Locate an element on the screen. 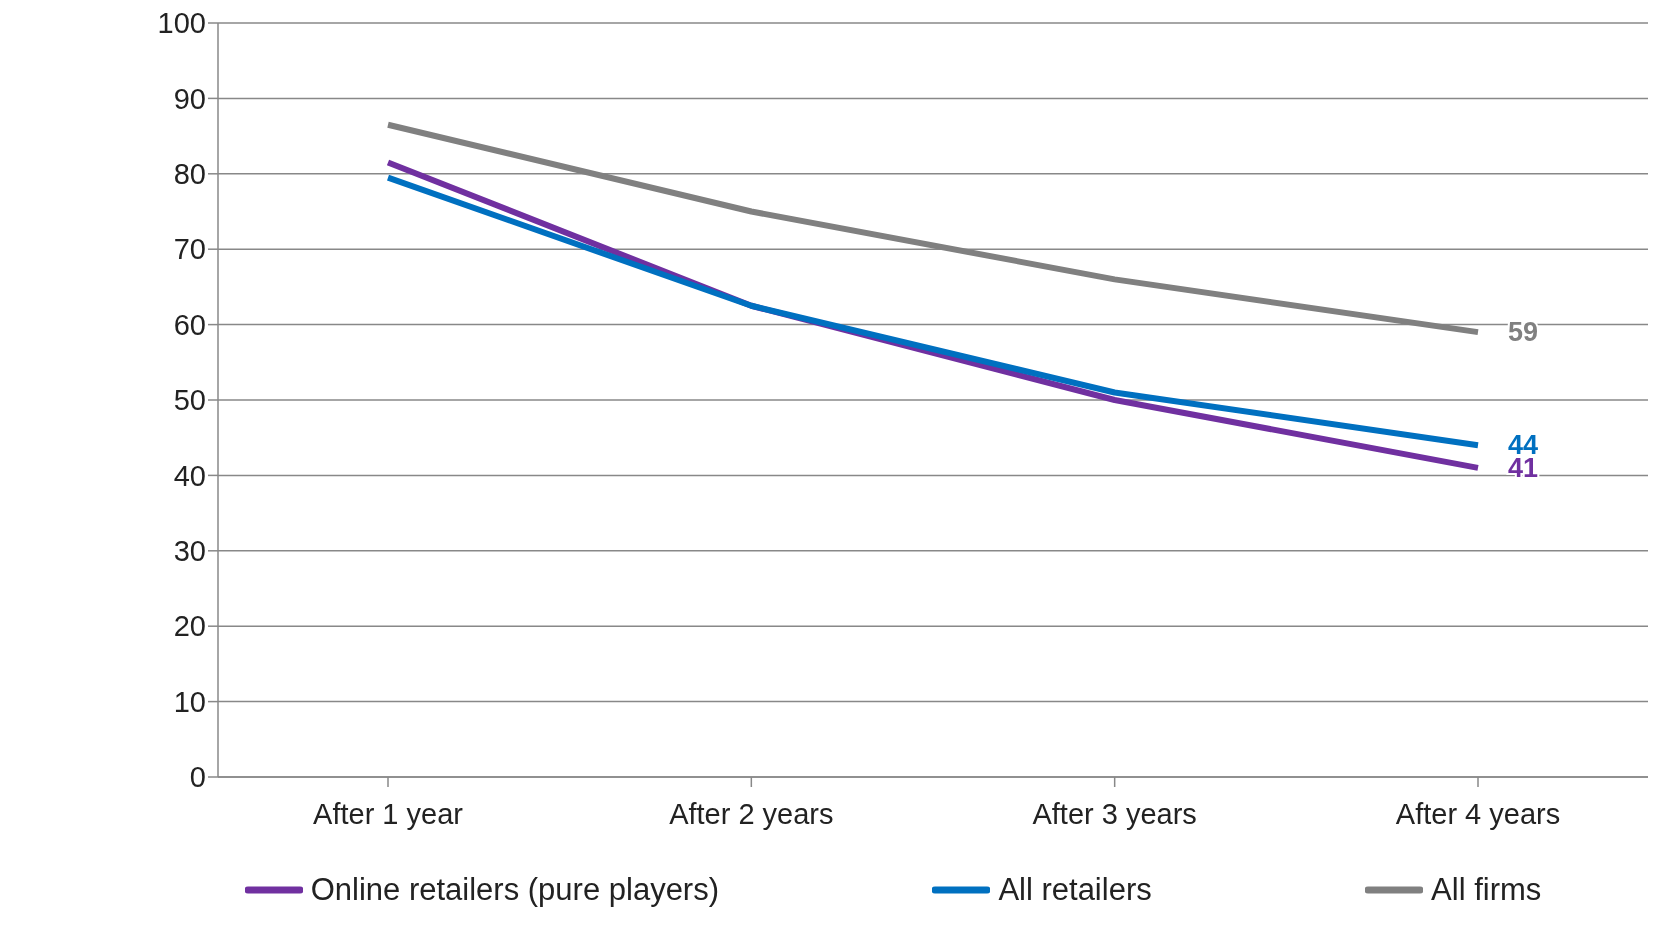  y-tick-label: 20 is located at coordinates (189, 626).